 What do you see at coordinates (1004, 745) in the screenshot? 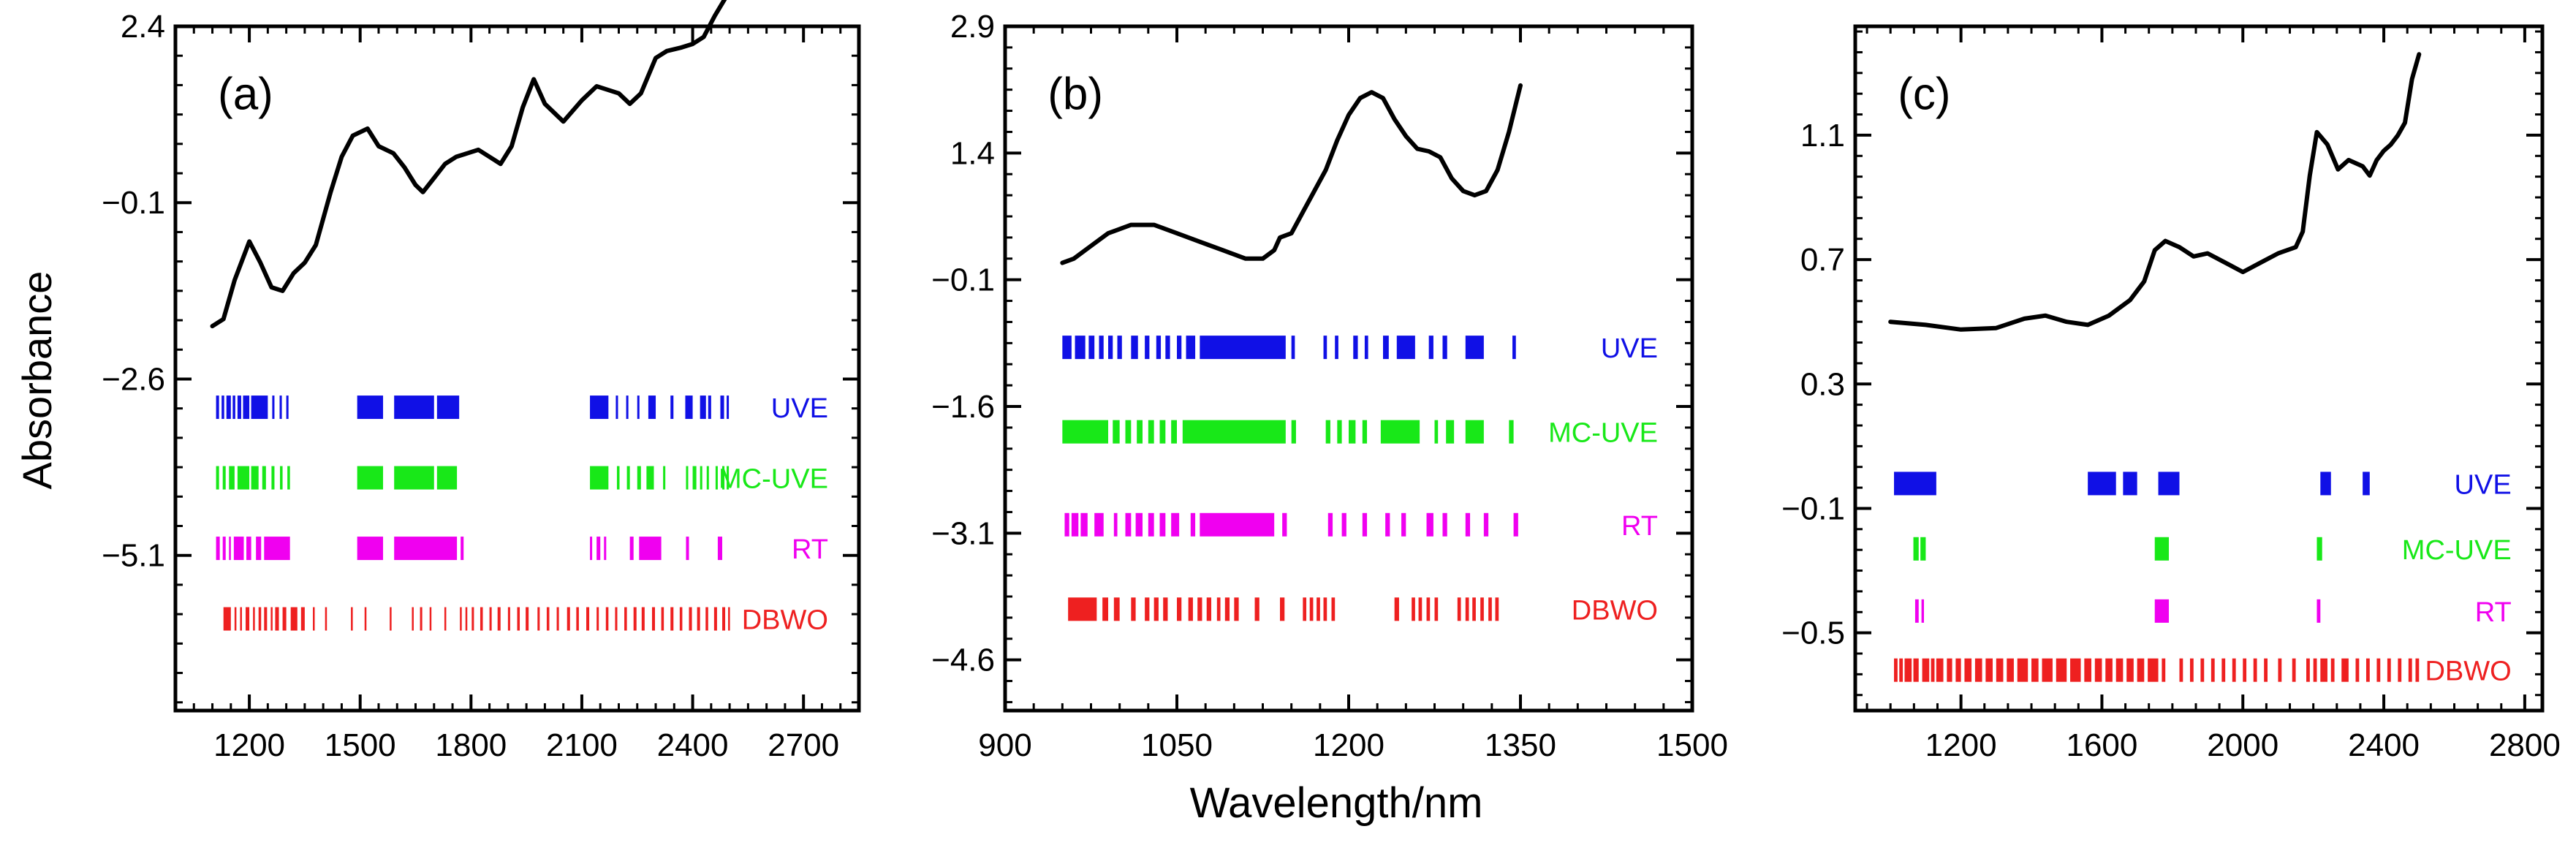
I see `x-tick-label: 900` at bounding box center [1004, 745].